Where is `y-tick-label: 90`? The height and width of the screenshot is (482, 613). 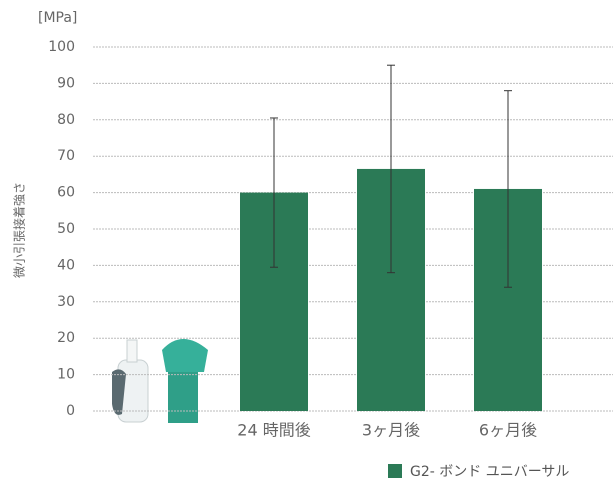
y-tick-label: 90 is located at coordinates (66, 83).